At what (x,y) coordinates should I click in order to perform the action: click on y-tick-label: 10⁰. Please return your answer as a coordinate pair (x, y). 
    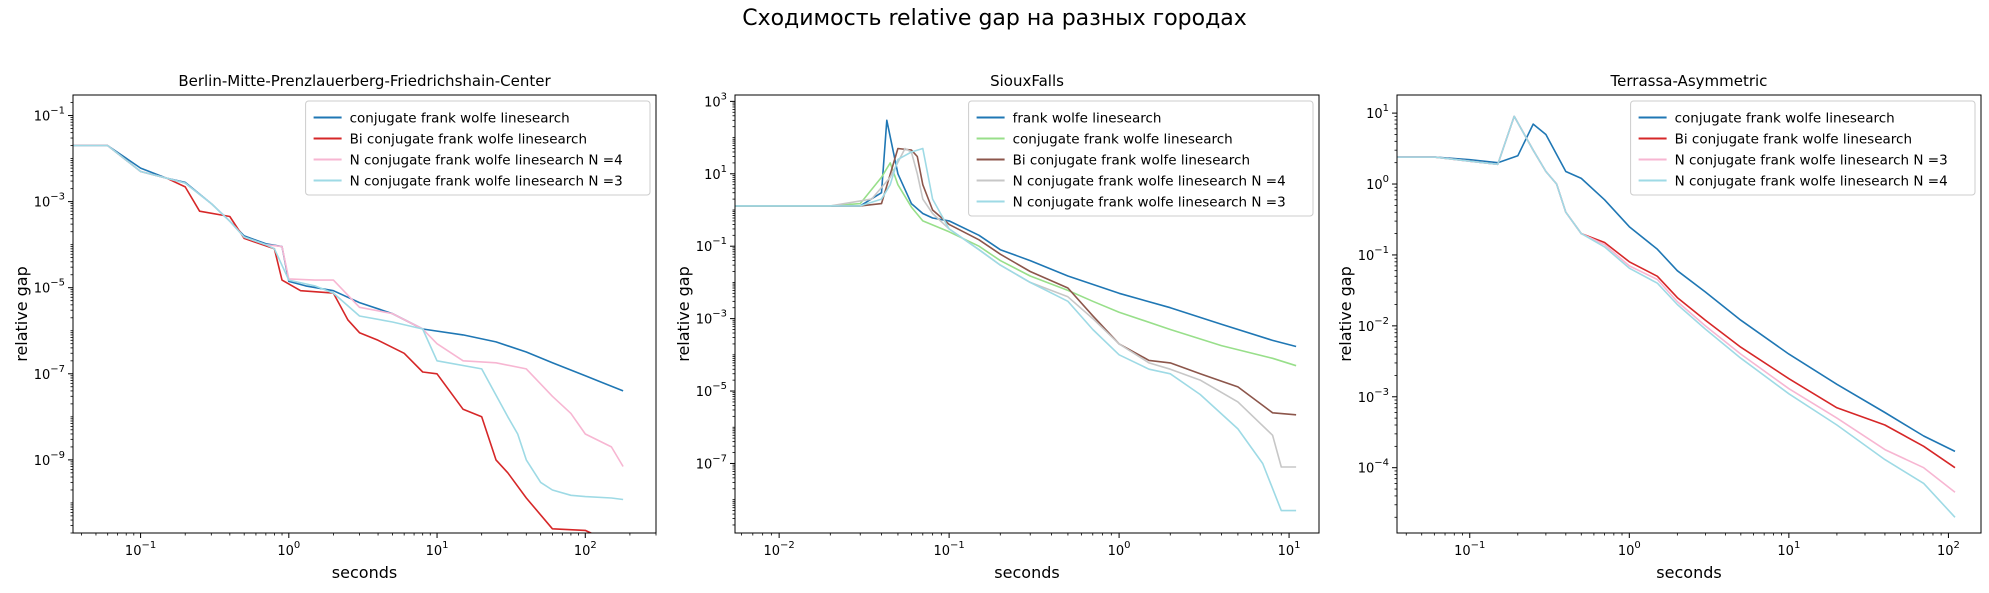
    Looking at the image, I should click on (1377, 183).